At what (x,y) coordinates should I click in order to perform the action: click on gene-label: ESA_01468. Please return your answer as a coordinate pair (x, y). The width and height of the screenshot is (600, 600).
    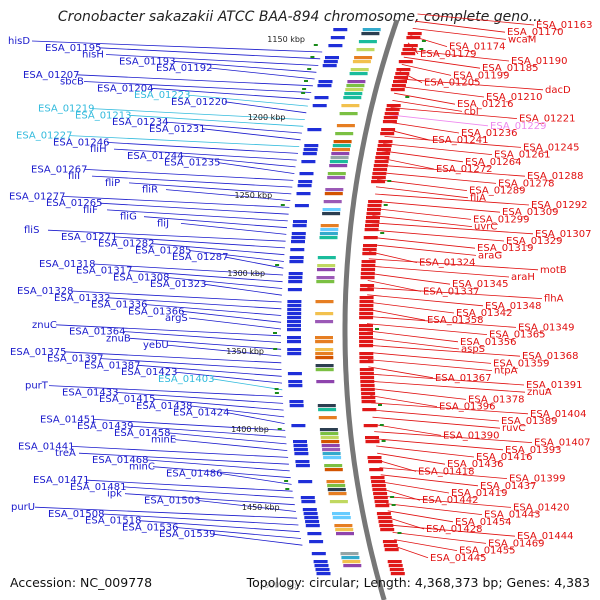
    Looking at the image, I should click on (120, 460).